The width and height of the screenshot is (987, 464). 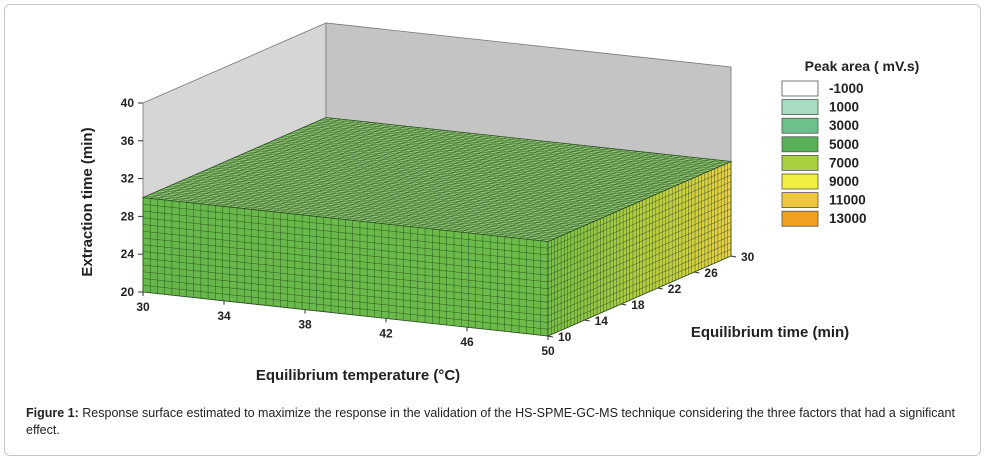 I want to click on z-tick-label: 28, so click(x=128, y=216).